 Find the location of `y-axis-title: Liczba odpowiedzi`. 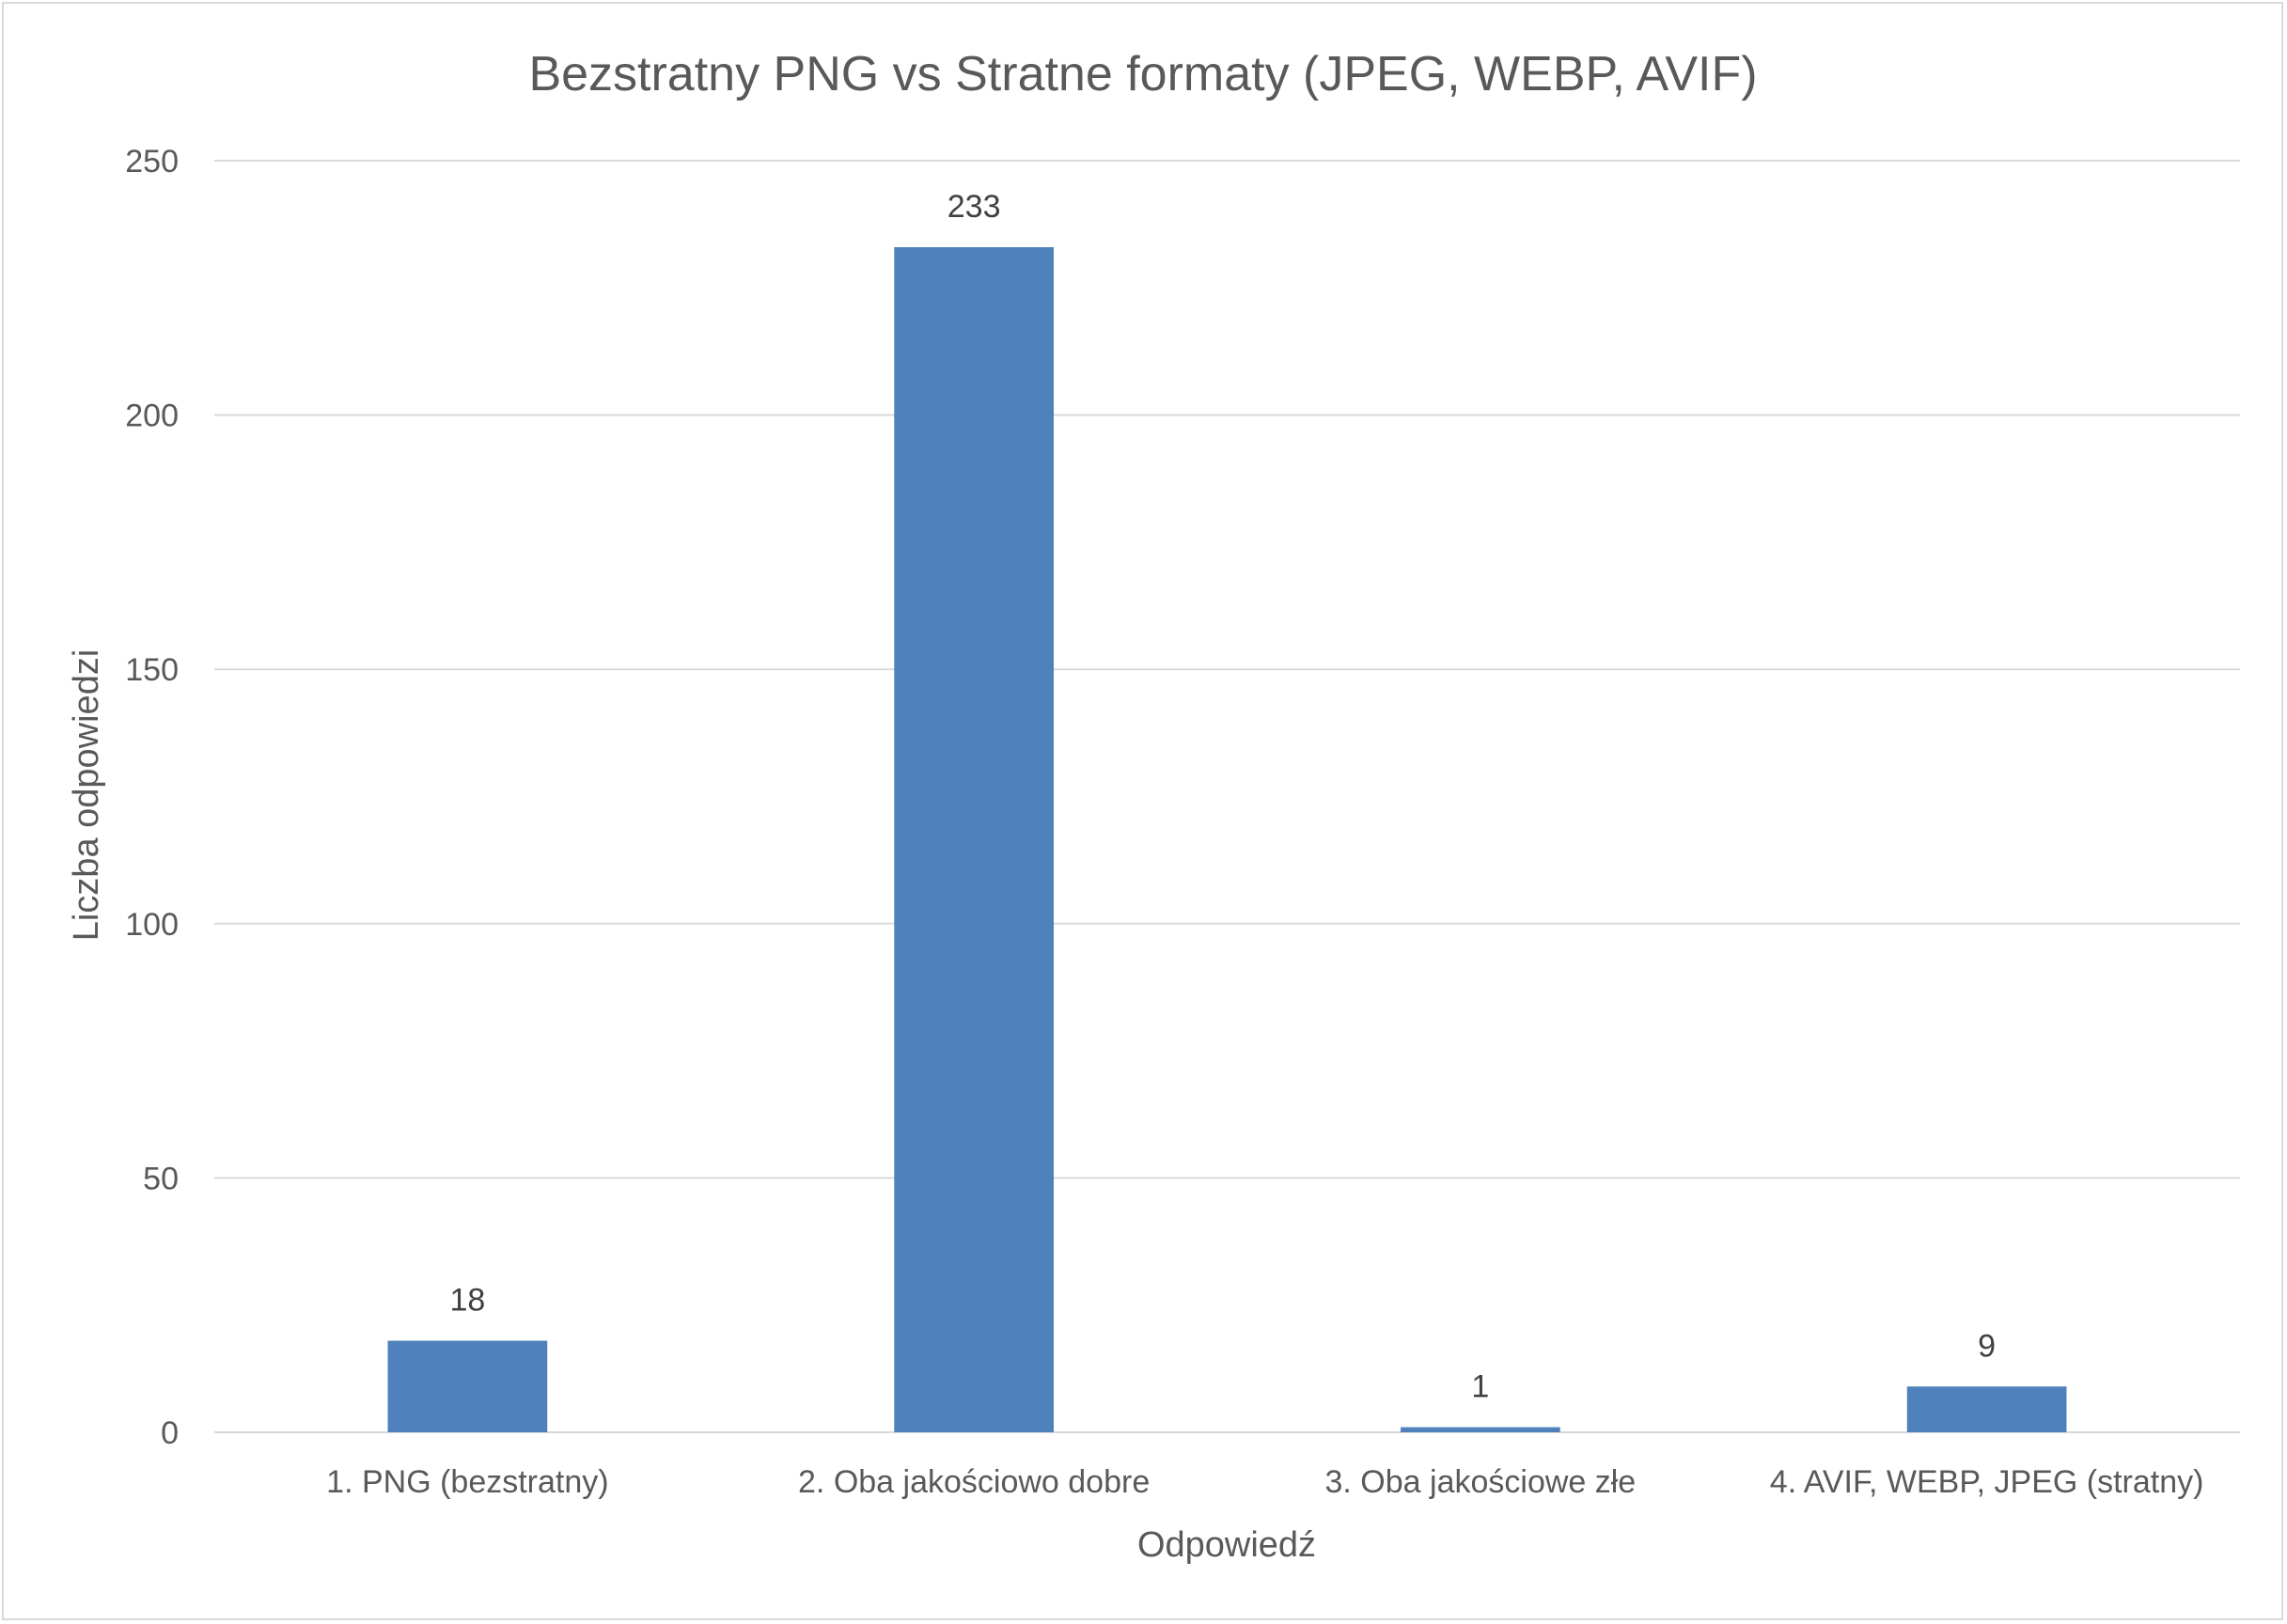

y-axis-title: Liczba odpowiedzi is located at coordinates (87, 795).